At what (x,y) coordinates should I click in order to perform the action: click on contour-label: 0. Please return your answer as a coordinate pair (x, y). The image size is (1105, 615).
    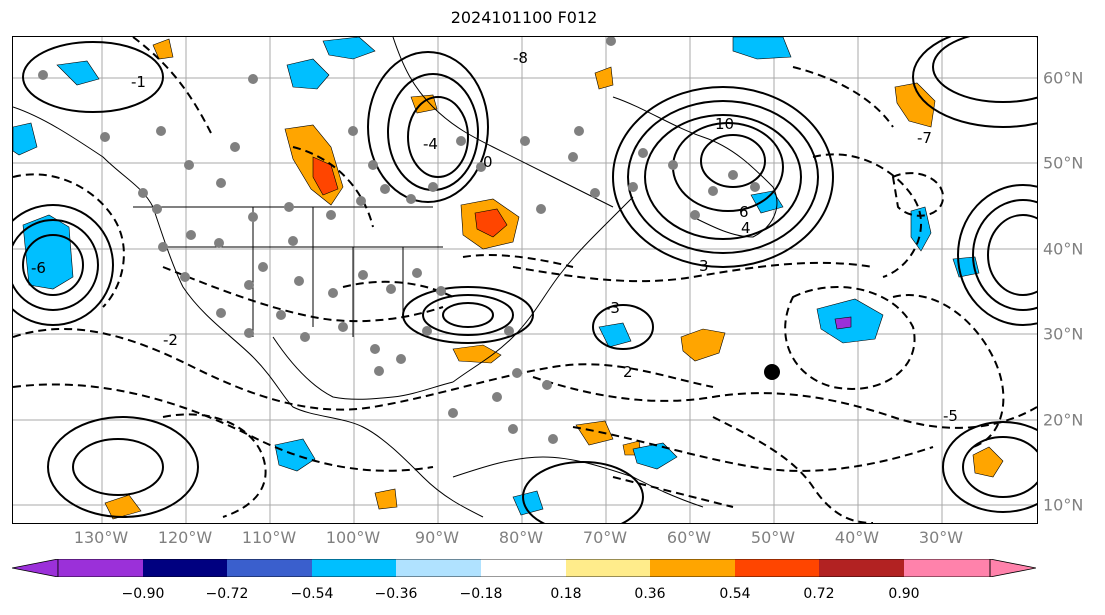
    Looking at the image, I should click on (488, 162).